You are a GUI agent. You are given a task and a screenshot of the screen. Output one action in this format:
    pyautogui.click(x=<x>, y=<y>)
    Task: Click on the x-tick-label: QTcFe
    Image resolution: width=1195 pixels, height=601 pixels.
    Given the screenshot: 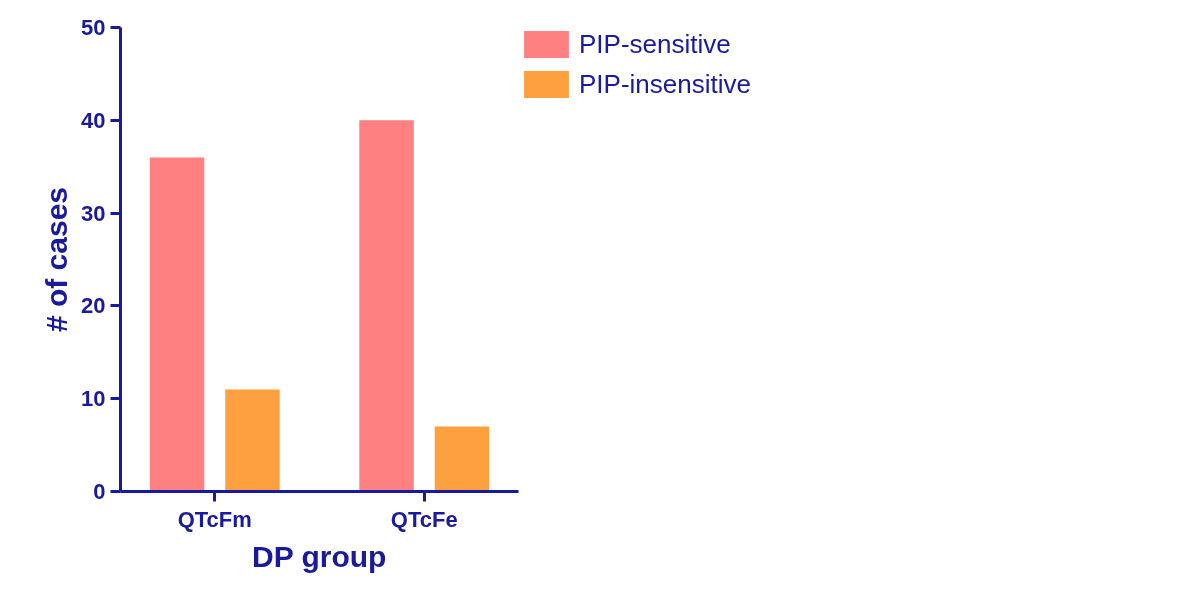 What is the action you would take?
    pyautogui.click(x=424, y=519)
    